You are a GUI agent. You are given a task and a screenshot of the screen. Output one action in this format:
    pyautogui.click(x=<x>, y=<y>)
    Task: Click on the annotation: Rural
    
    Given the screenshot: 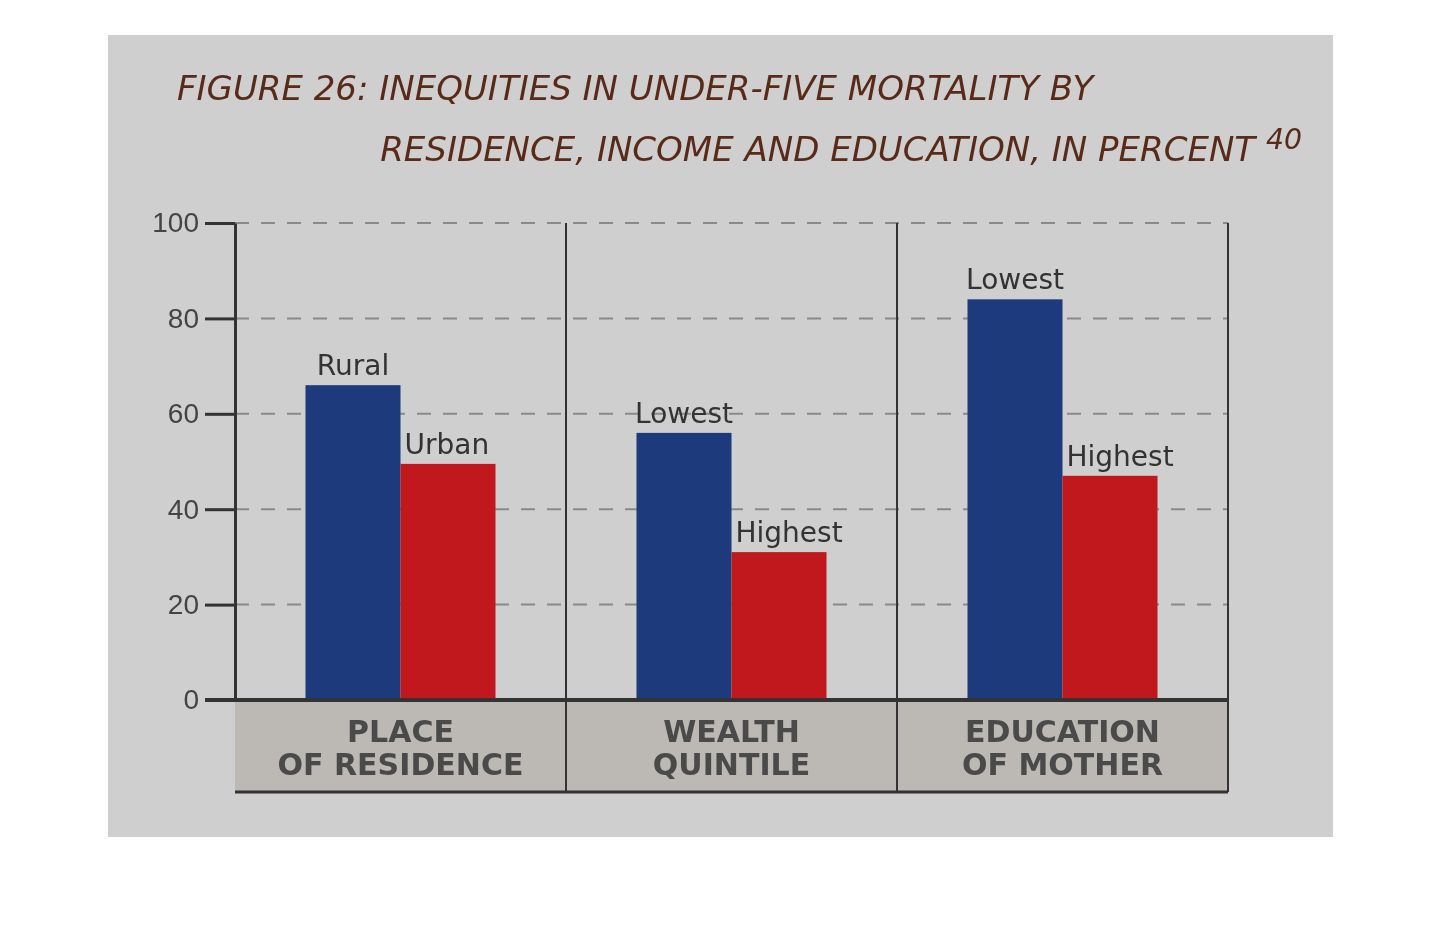 What is the action you would take?
    pyautogui.click(x=353, y=366)
    